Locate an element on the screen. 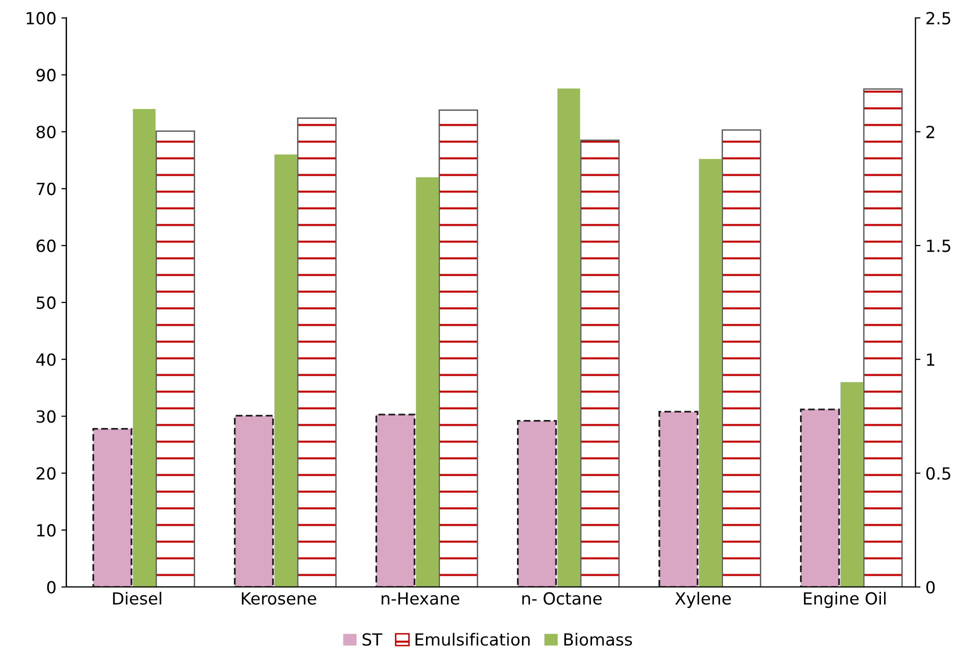 This screenshot has height=664, width=976. y-tick-label: 10 is located at coordinates (46, 530).